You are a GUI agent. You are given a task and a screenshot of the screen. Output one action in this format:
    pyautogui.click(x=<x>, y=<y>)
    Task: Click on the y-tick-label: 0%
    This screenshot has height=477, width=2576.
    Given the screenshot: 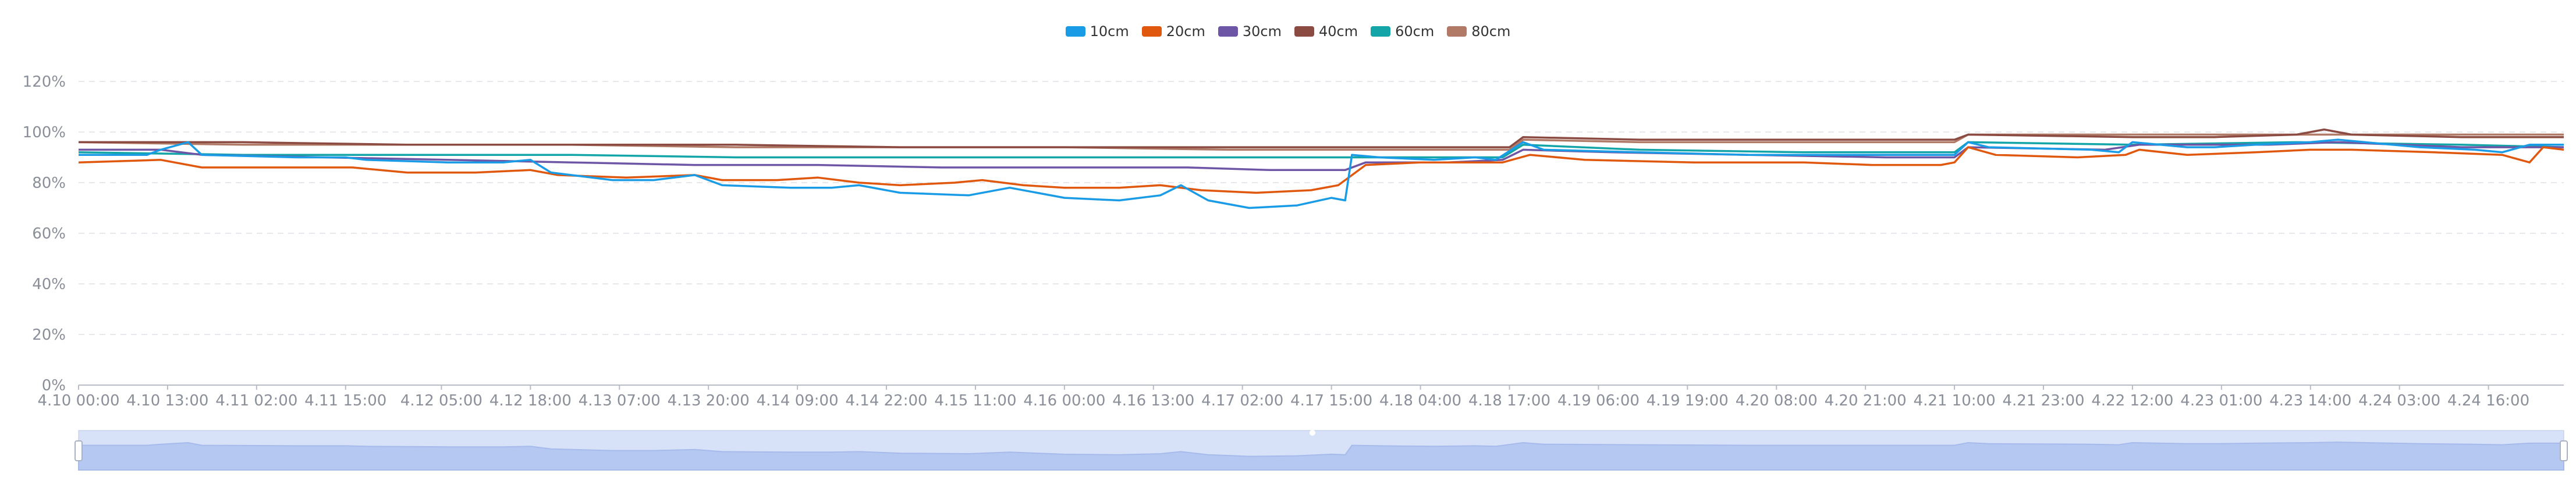 What is the action you would take?
    pyautogui.click(x=54, y=385)
    